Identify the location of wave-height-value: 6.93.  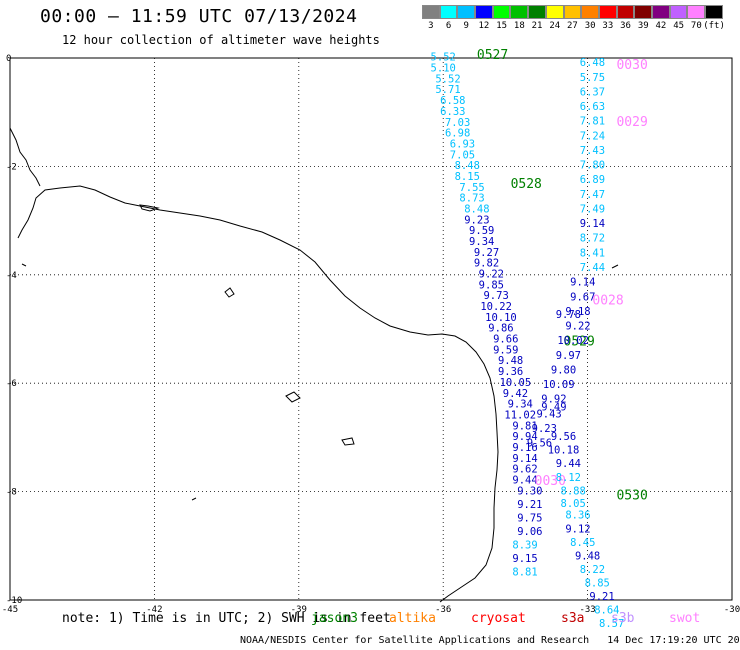
(462, 144).